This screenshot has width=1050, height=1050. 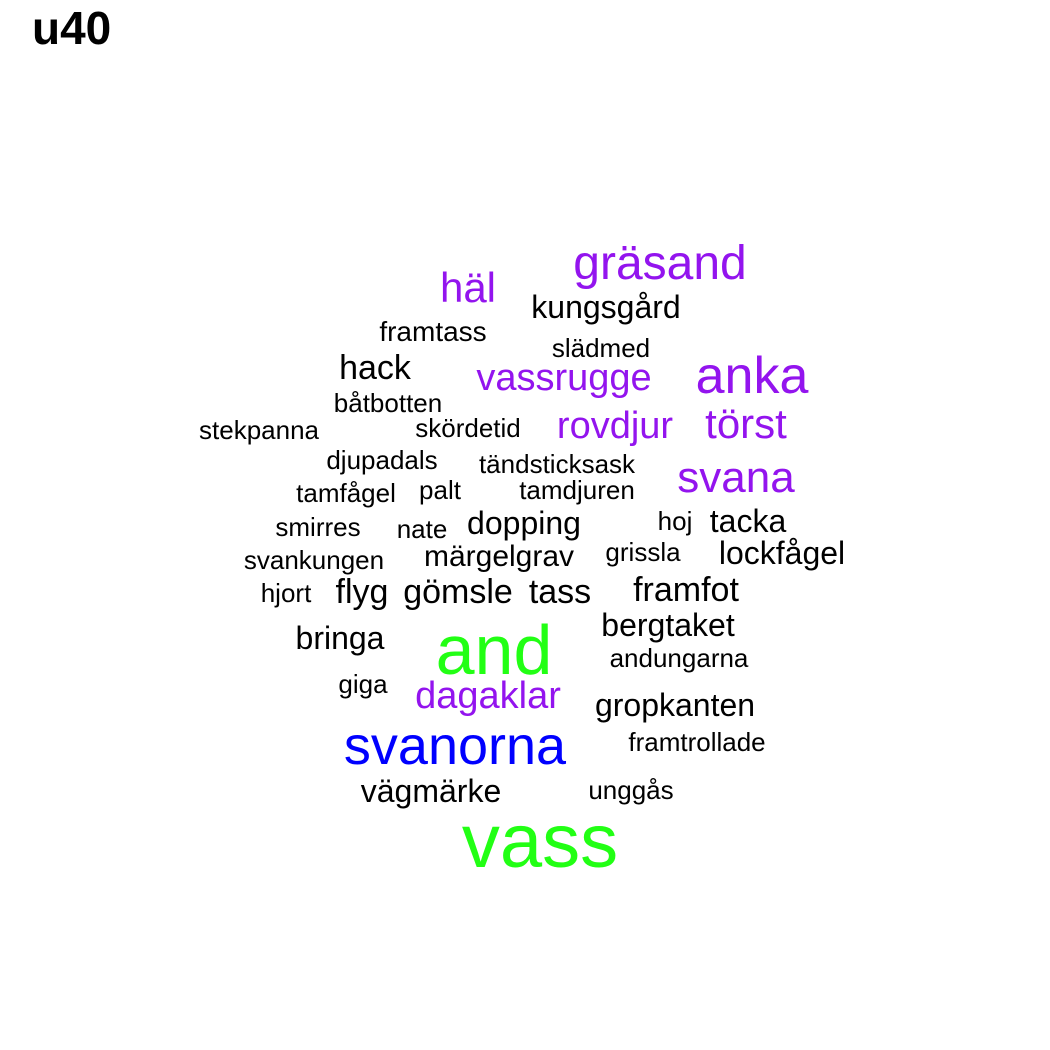 I want to click on word-16: stekpanna, so click(x=259, y=430).